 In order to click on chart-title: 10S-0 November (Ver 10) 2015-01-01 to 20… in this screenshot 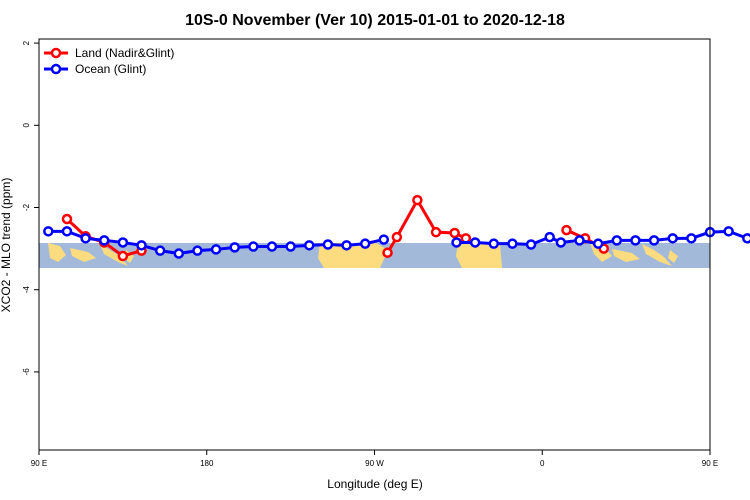, I will do `click(375, 20)`.